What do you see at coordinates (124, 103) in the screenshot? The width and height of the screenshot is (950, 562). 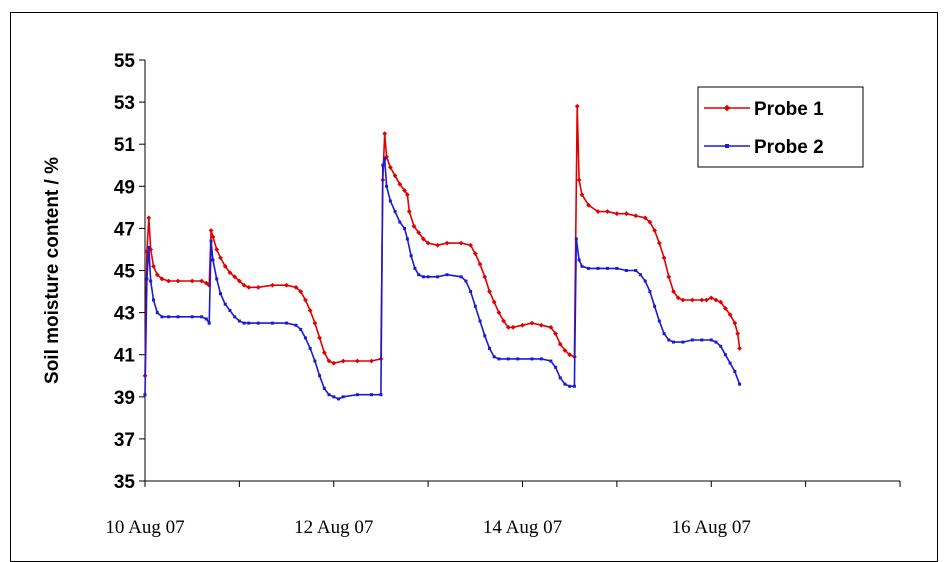 I see `y-tick-label: 53` at bounding box center [124, 103].